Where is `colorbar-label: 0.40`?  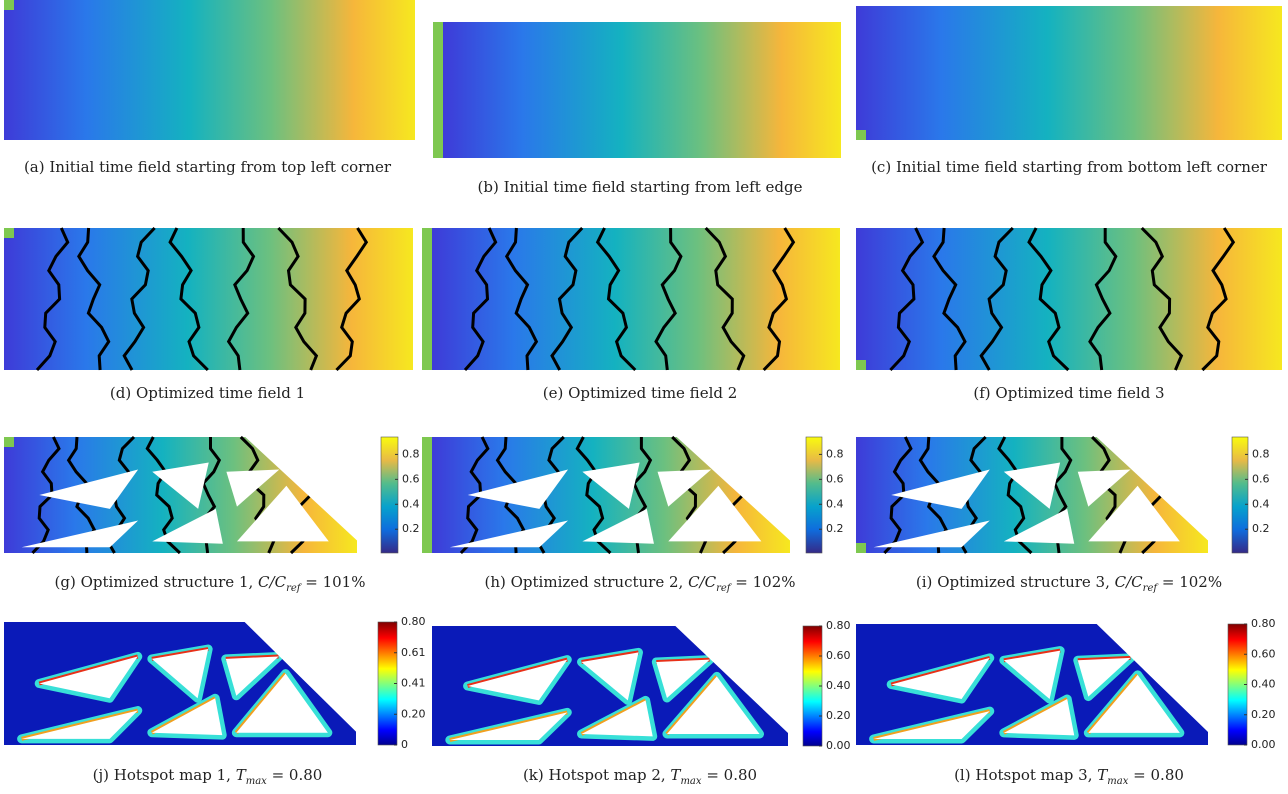 colorbar-label: 0.40 is located at coordinates (1263, 684).